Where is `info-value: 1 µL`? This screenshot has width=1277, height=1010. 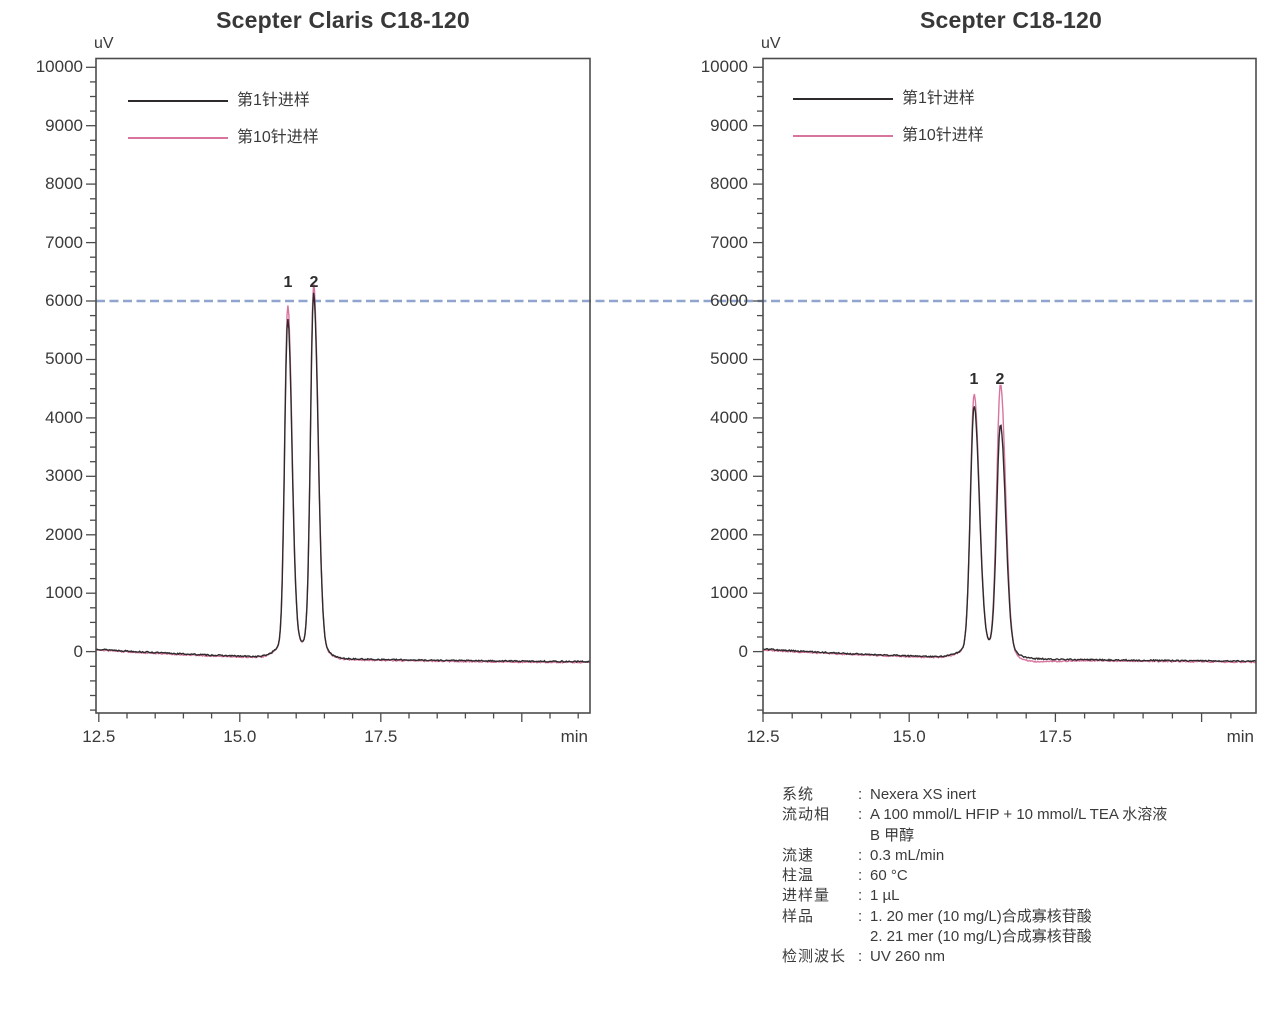
info-value: 1 µL is located at coordinates (885, 896).